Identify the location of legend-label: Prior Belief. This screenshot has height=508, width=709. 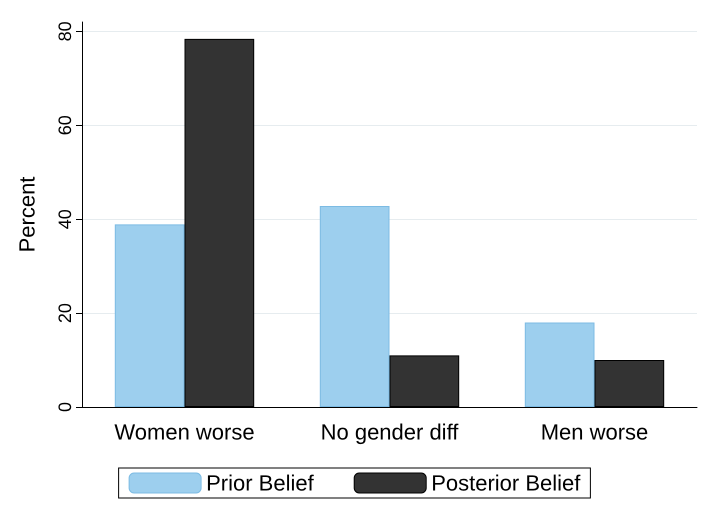
(260, 483).